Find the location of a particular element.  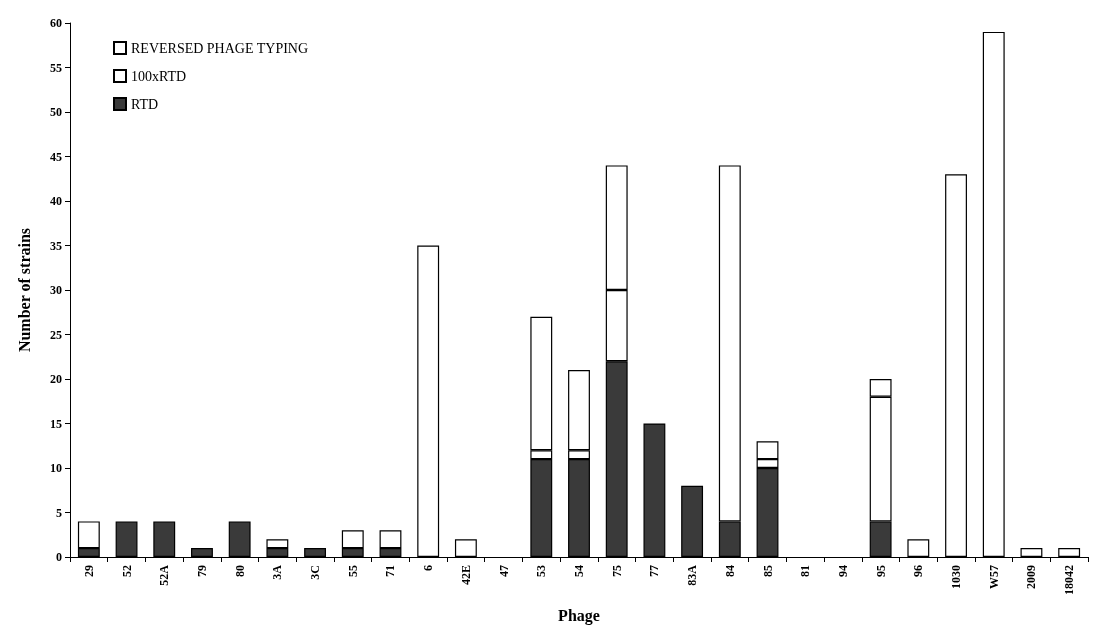

y-tick-label: 55 is located at coordinates (56, 67).